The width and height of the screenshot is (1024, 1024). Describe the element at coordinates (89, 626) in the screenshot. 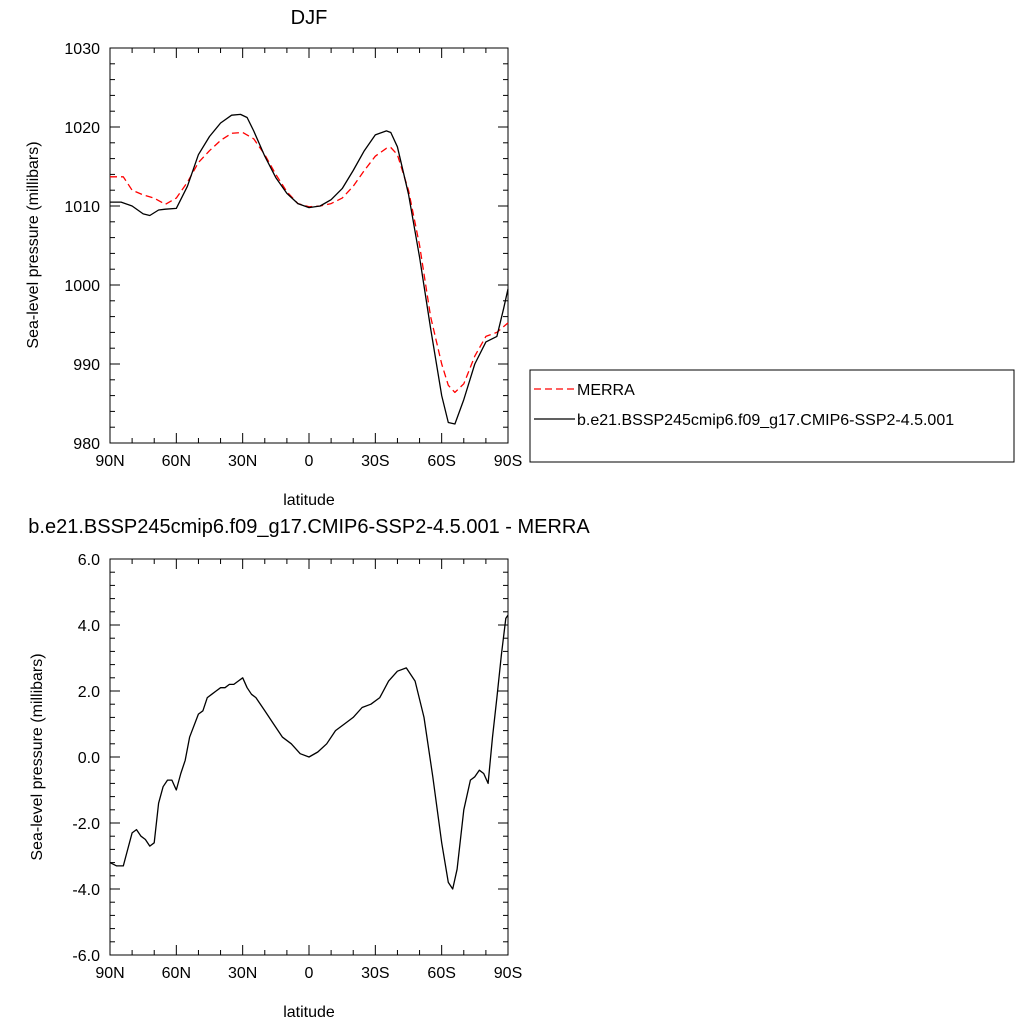

I see `y-tick-label: 4.0` at that location.